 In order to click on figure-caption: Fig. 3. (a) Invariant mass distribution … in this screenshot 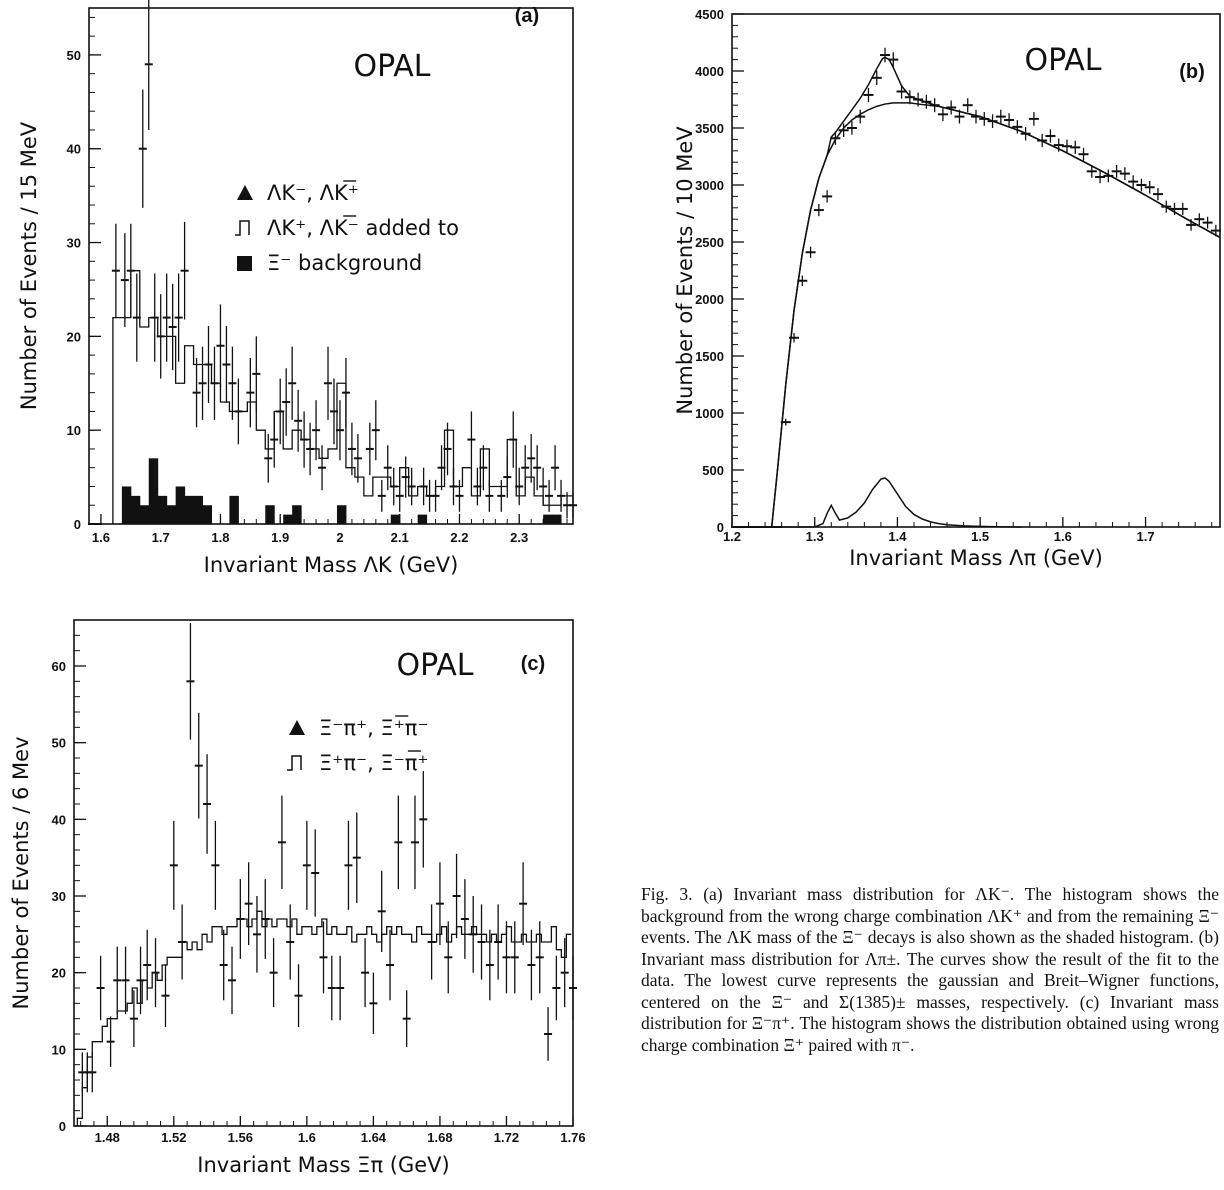, I will do `click(930, 969)`.